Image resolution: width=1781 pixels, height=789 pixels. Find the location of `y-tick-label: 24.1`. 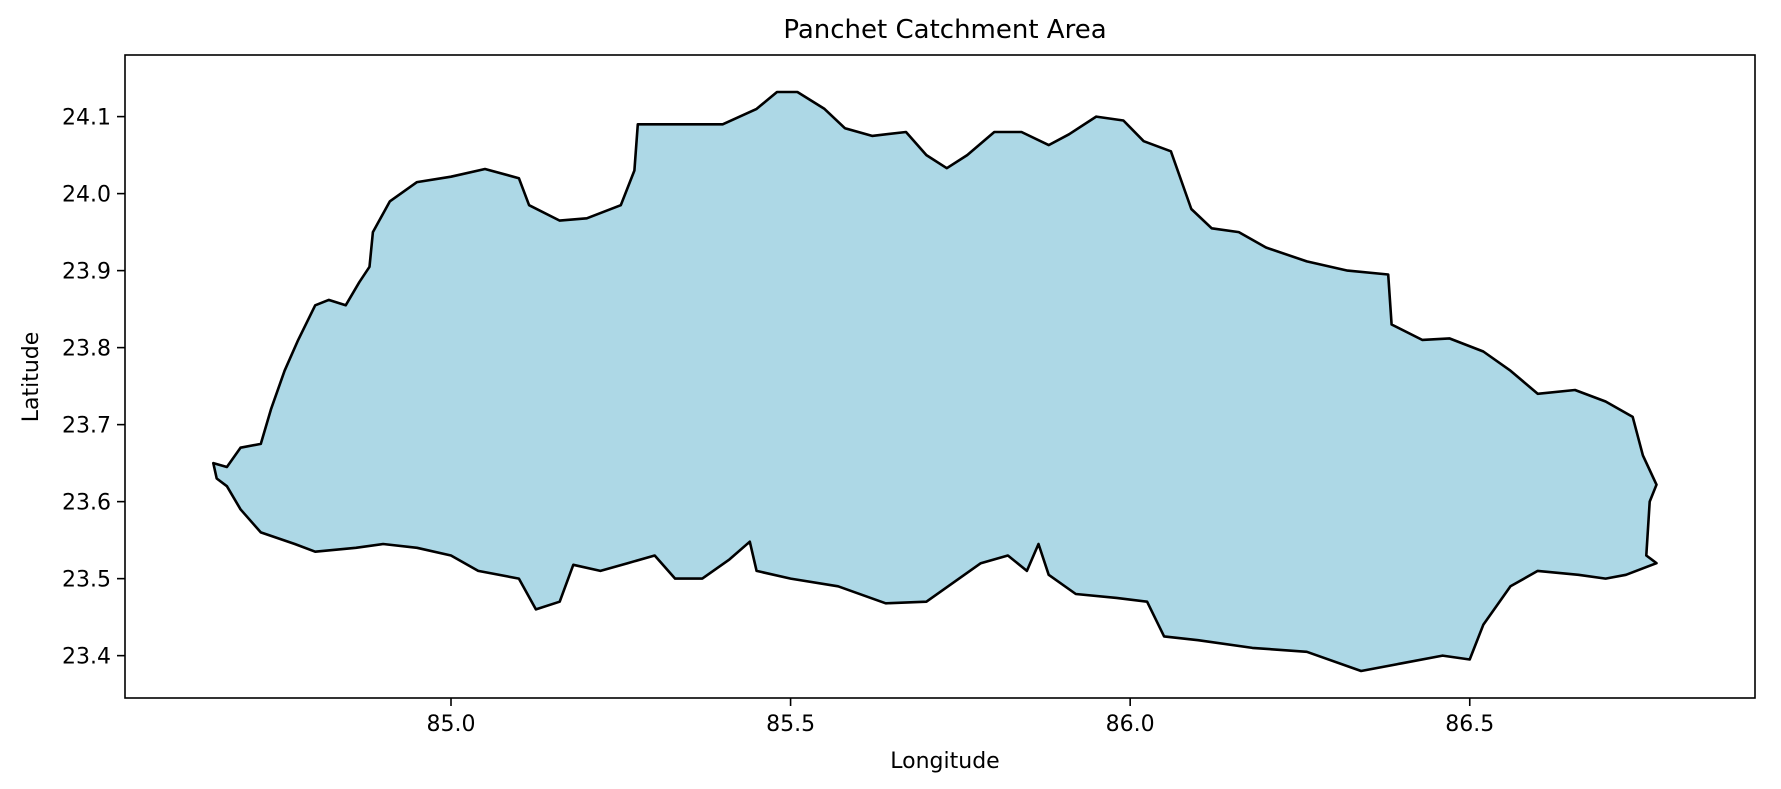

y-tick-label: 24.1 is located at coordinates (86, 118).